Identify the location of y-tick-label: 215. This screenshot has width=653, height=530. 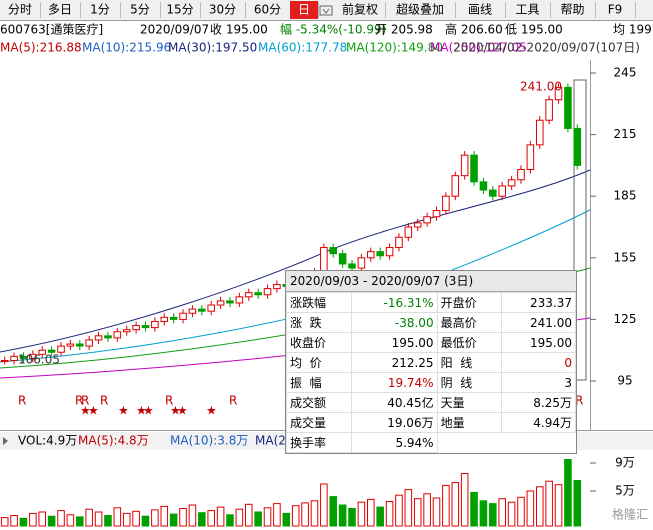
(625, 134).